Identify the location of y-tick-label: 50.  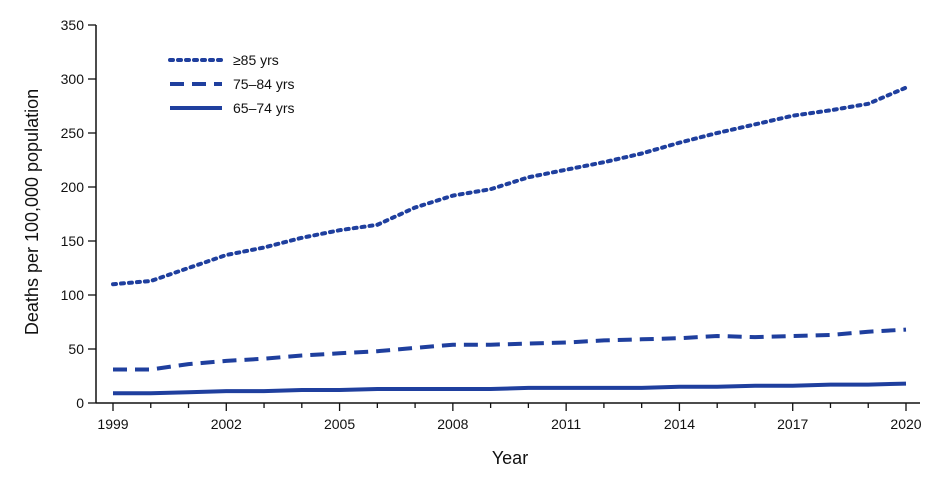
(76, 349).